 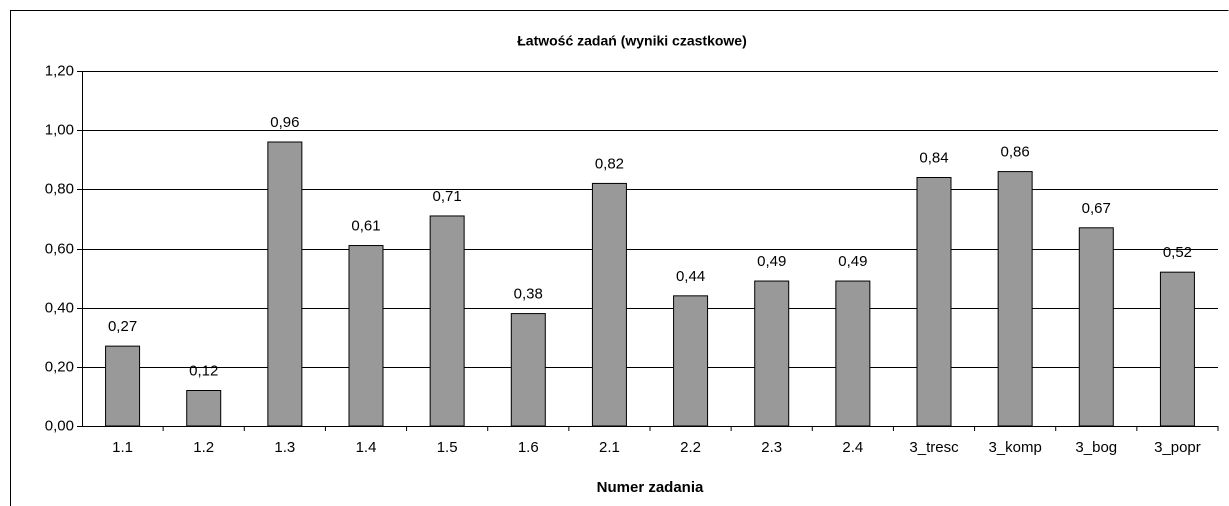 What do you see at coordinates (690, 276) in the screenshot?
I see `value-label: 0,44` at bounding box center [690, 276].